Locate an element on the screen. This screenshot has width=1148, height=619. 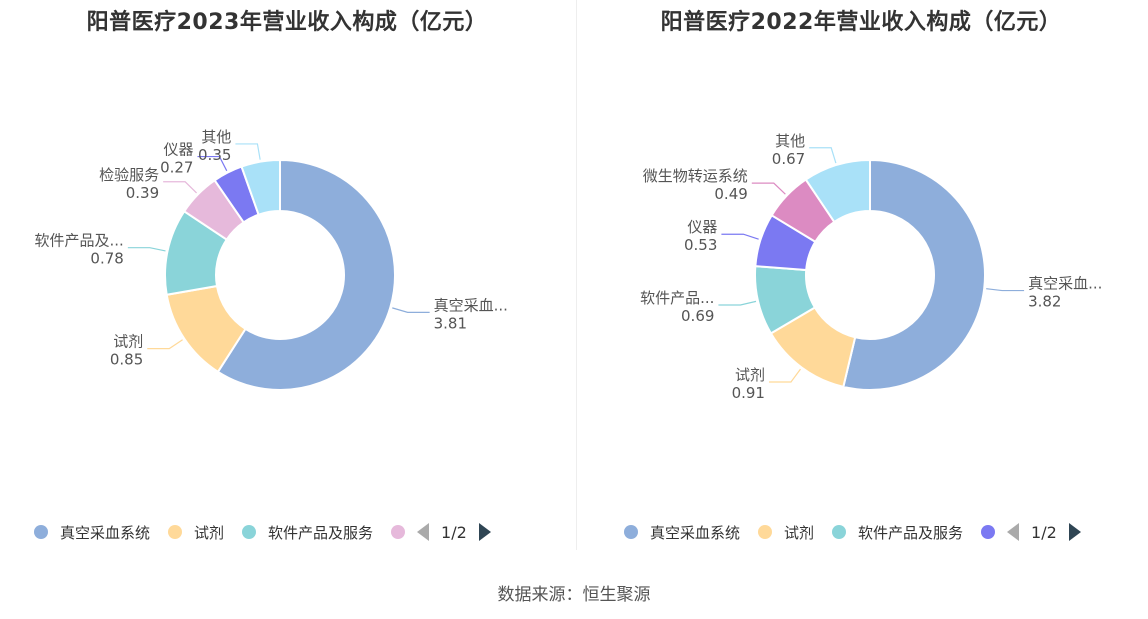
slice-value-label: 0.91 is located at coordinates (748, 393).